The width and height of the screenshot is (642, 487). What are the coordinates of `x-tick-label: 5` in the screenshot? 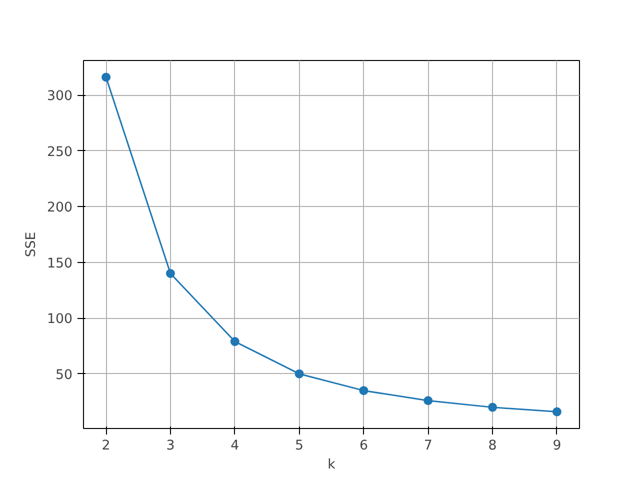 It's located at (299, 446).